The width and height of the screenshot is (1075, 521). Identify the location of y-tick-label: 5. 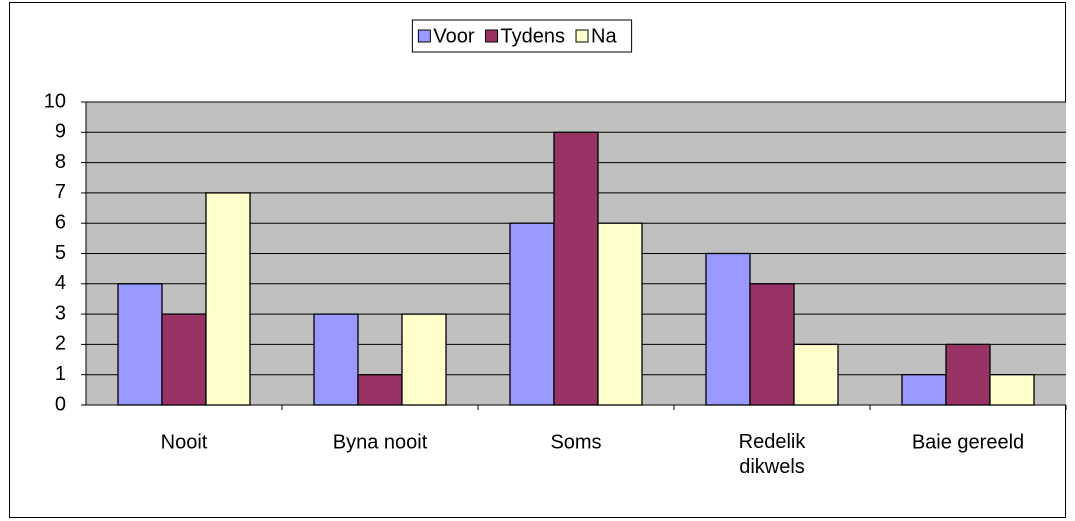
(60, 253).